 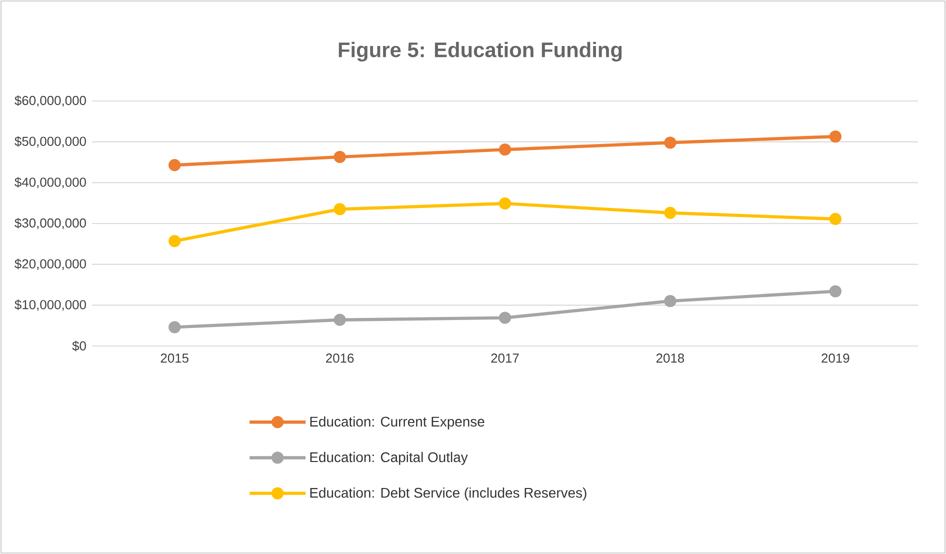 I want to click on y-tick-label: $50,000,000, so click(x=50, y=142).